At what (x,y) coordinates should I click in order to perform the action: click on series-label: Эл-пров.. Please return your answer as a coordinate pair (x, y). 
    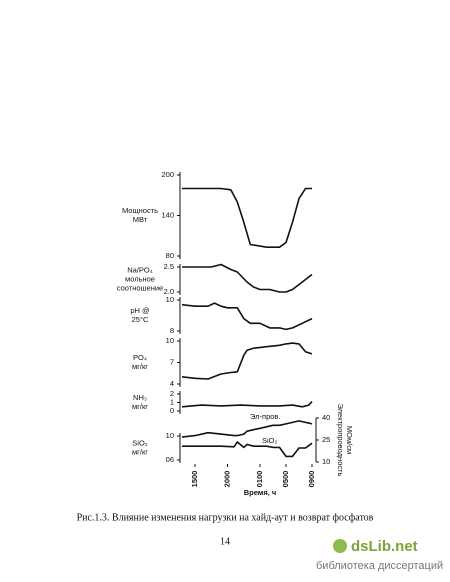
    Looking at the image, I should click on (265, 416).